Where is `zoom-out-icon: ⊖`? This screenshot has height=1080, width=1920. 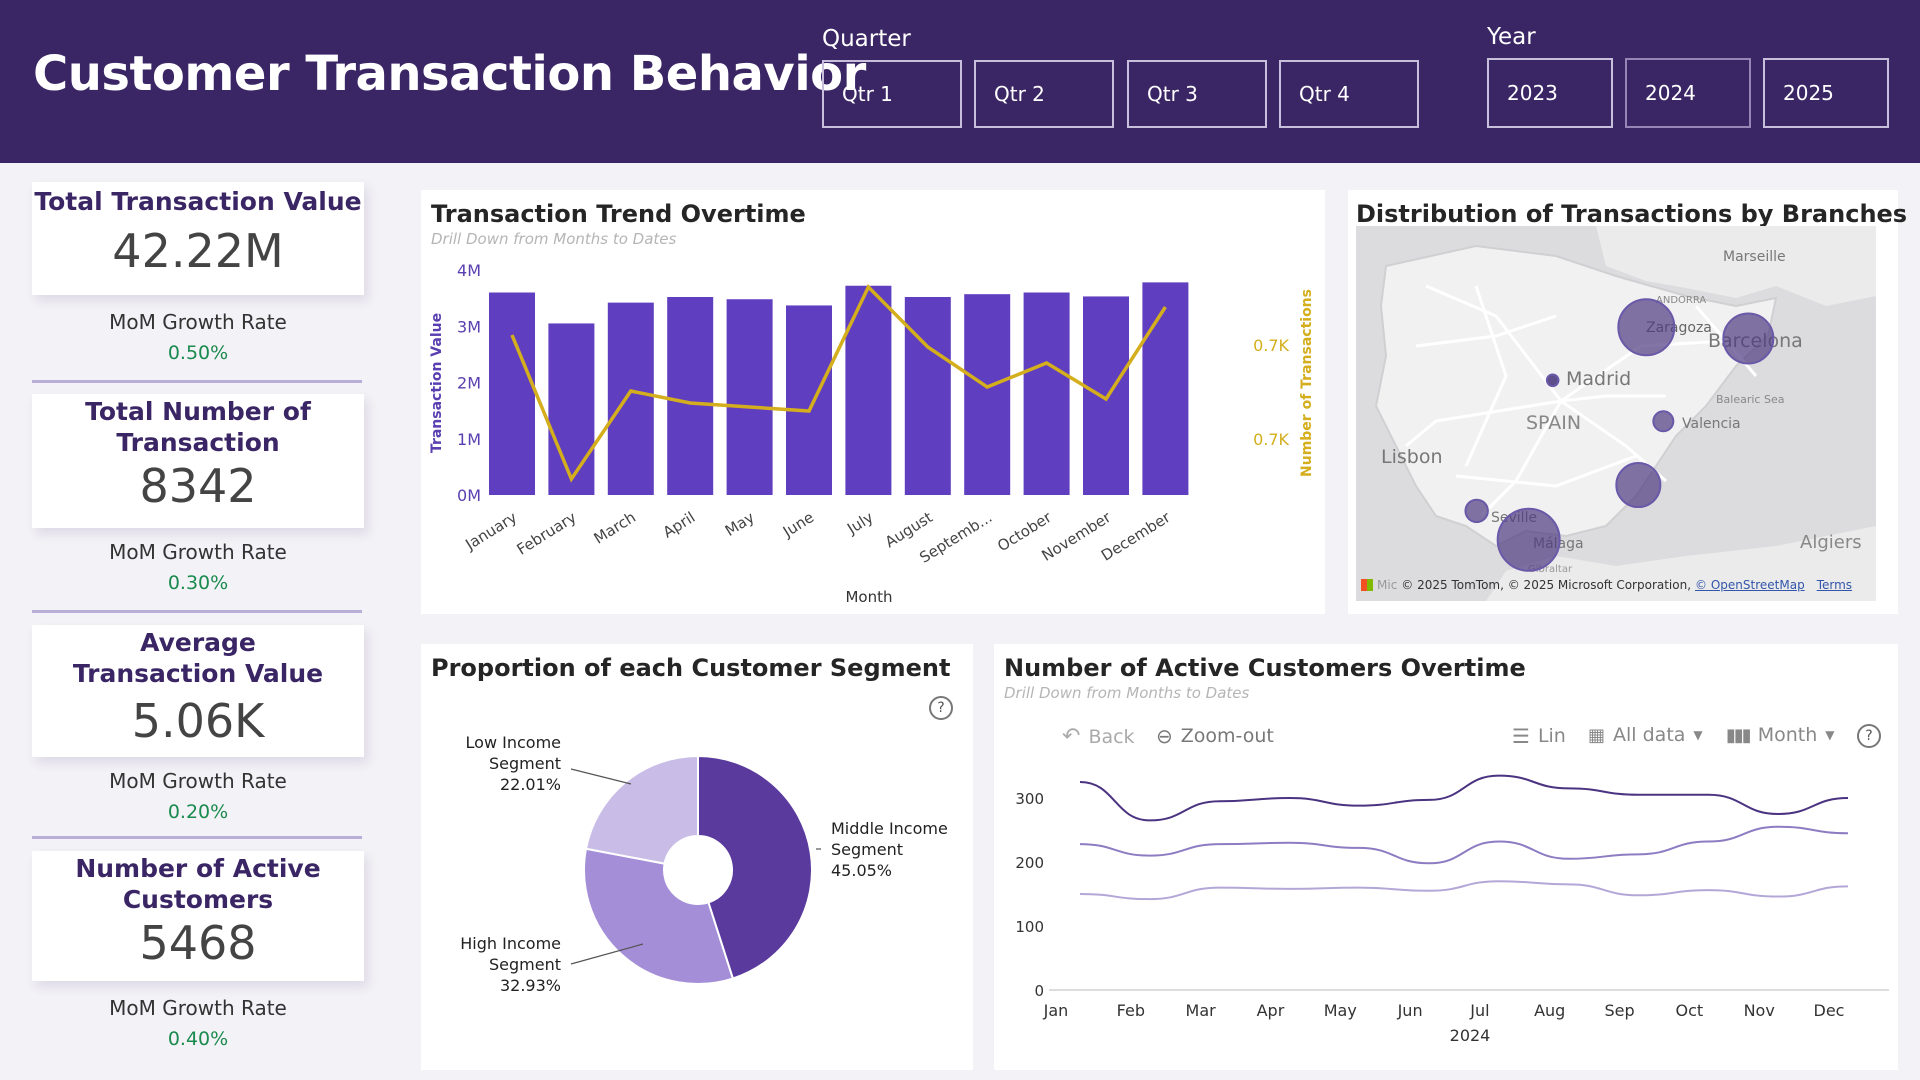 zoom-out-icon: ⊖ is located at coordinates (1164, 736).